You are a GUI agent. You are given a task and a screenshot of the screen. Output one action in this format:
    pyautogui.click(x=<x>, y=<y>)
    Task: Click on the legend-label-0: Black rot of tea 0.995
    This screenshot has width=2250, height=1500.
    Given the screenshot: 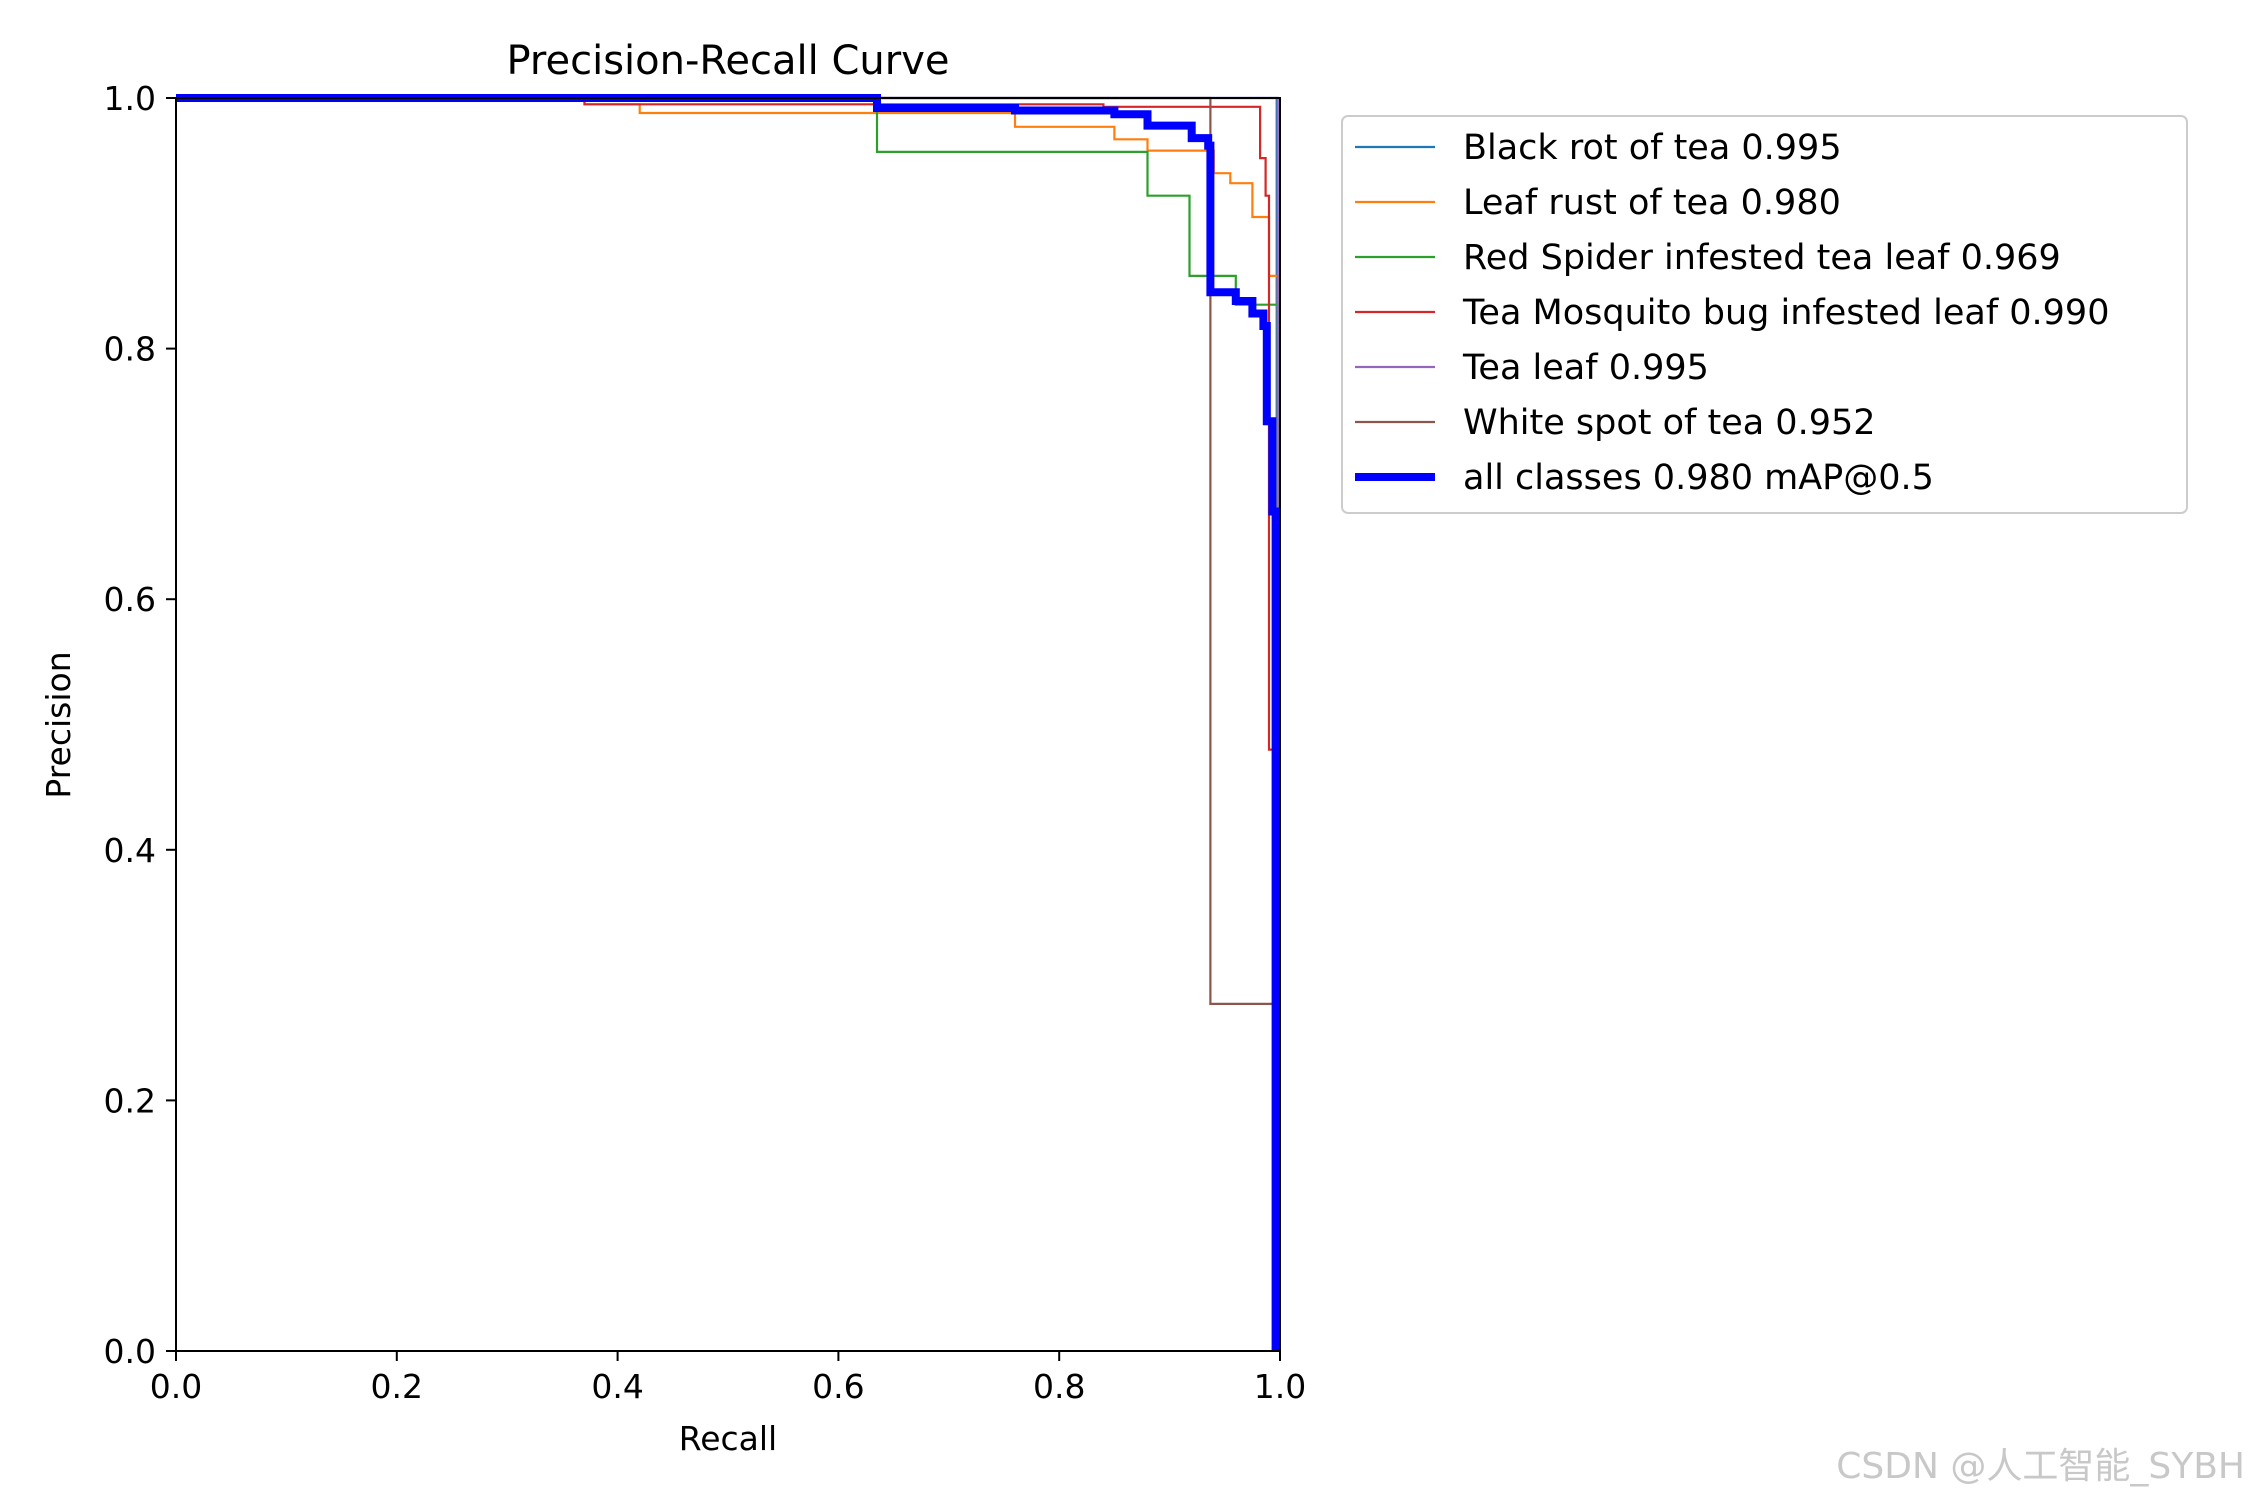 What is the action you would take?
    pyautogui.click(x=1652, y=148)
    